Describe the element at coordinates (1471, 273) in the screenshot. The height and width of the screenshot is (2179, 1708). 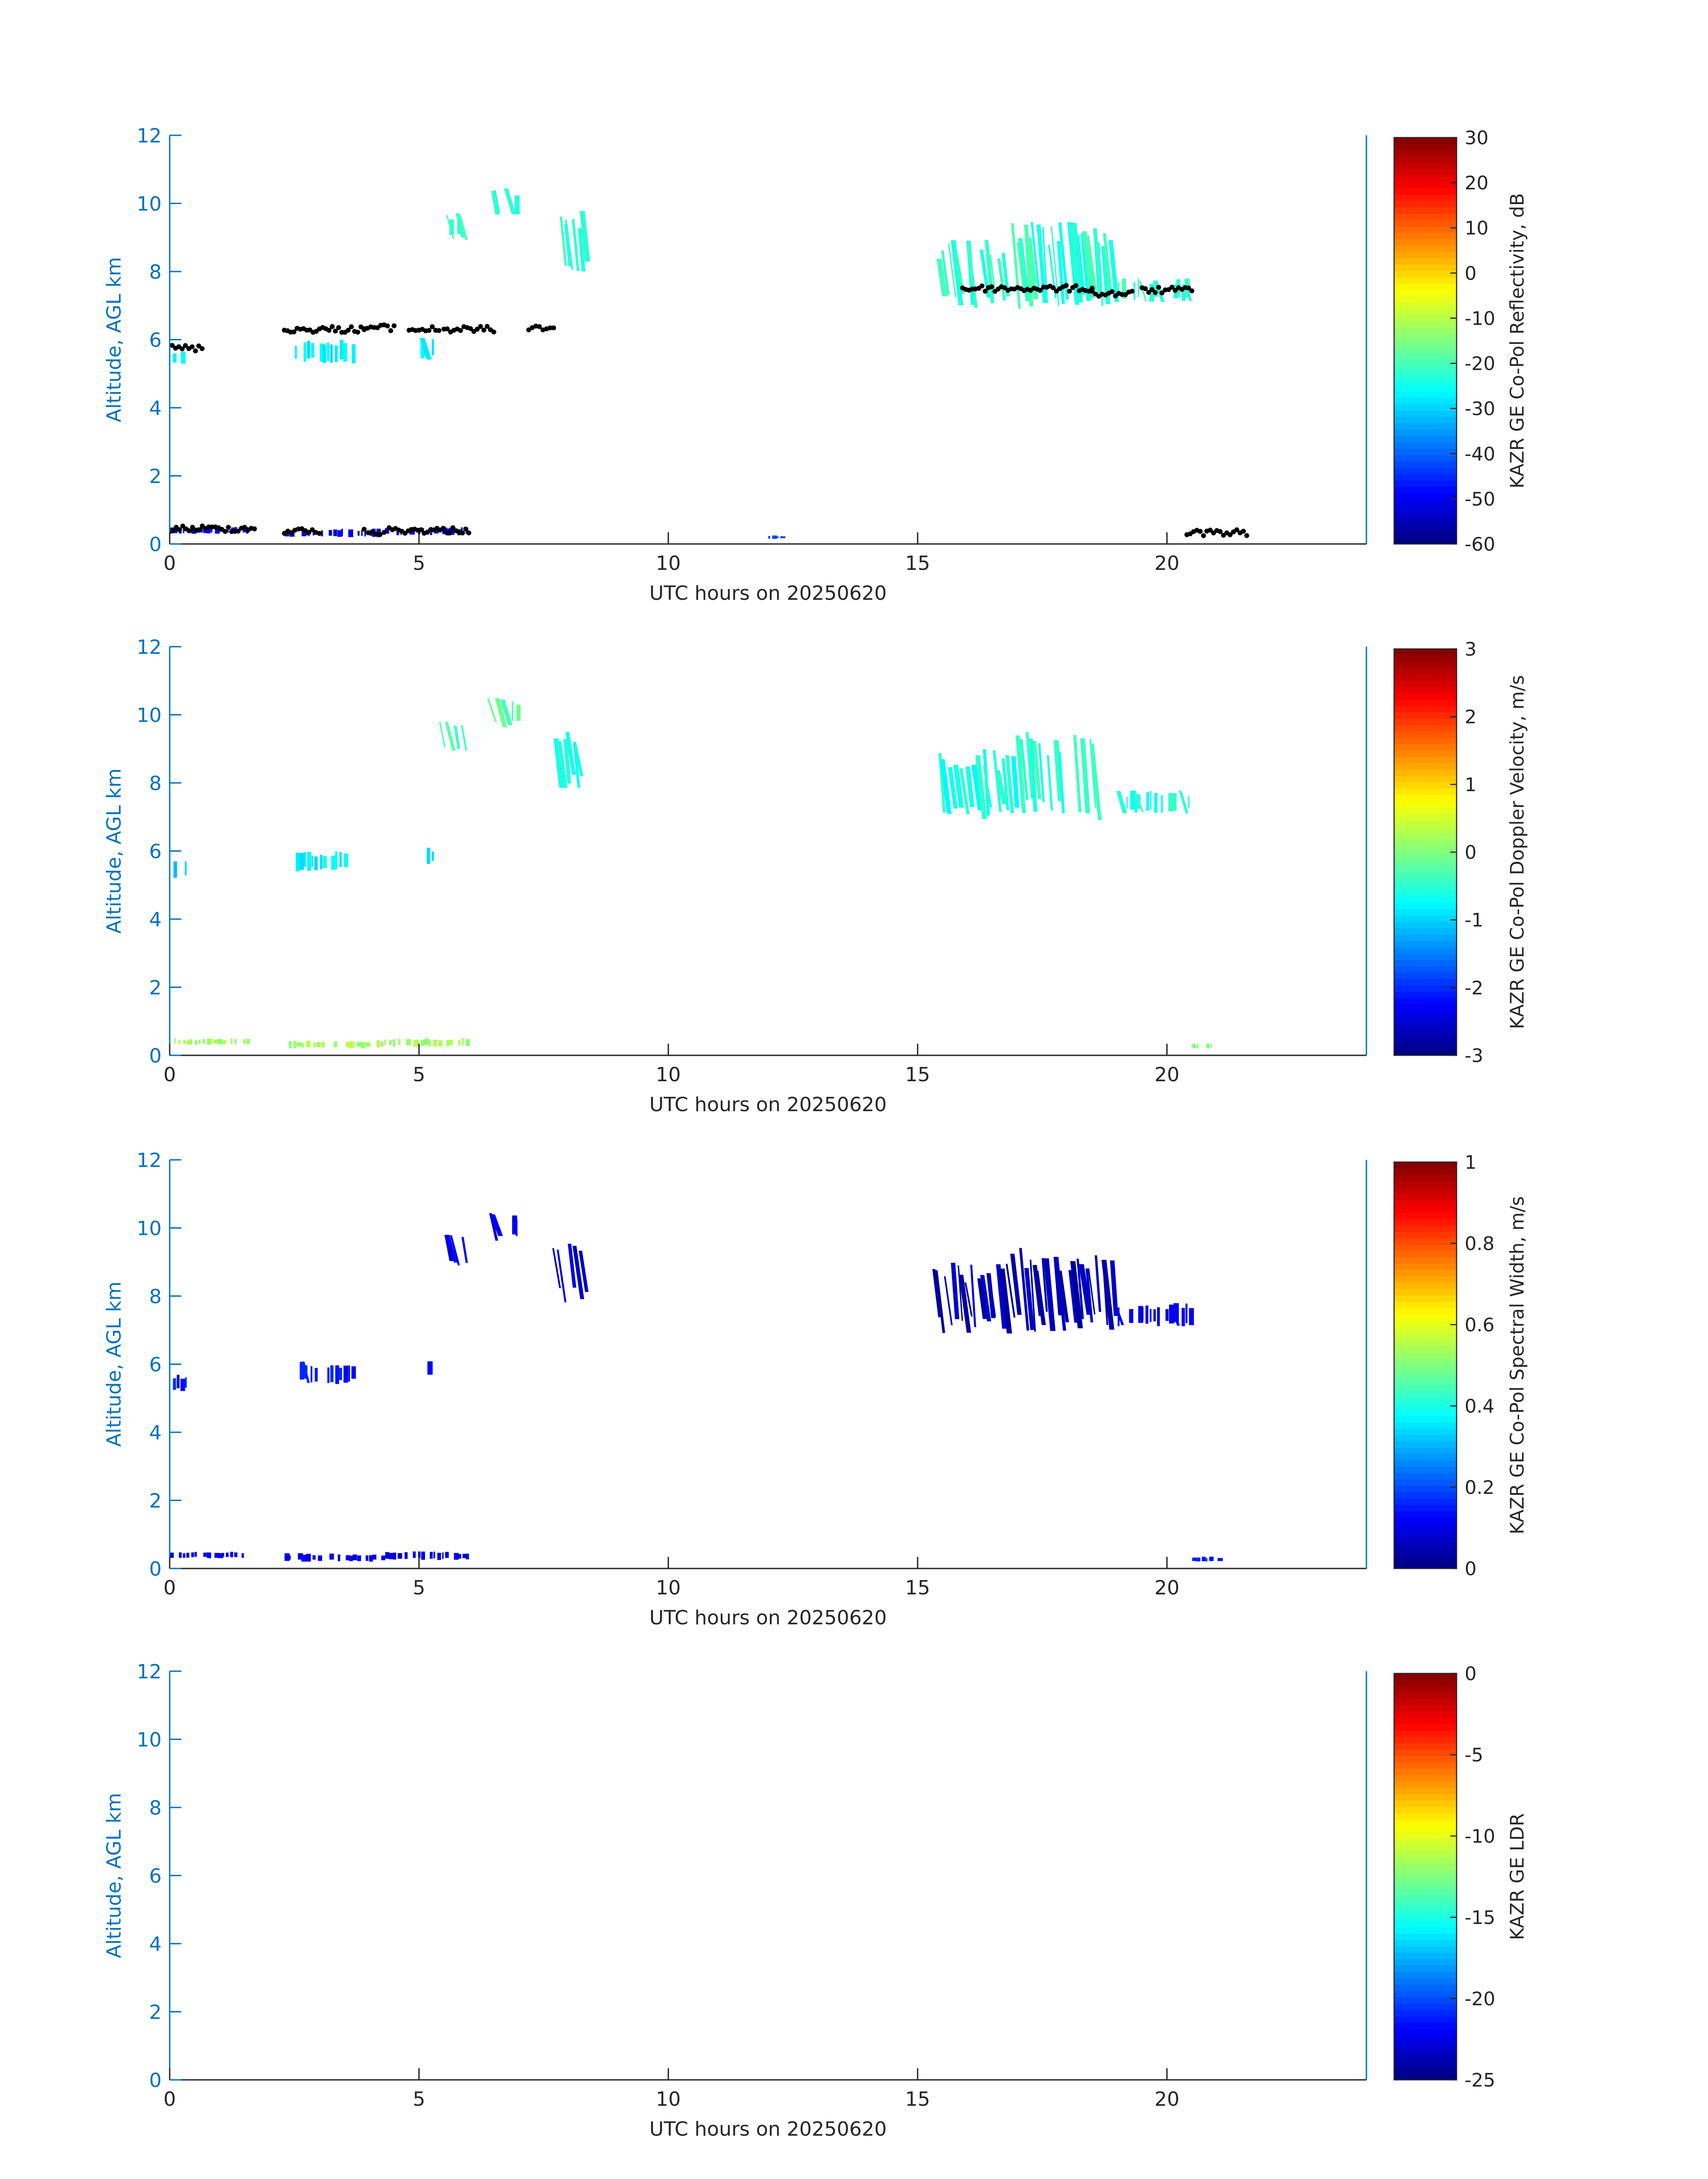
I see `colorbar-tick-label: 0` at that location.